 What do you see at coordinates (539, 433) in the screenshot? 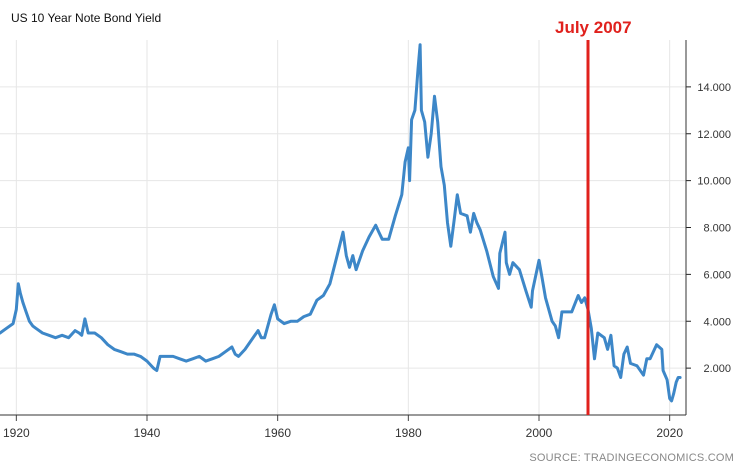
I see `x-tick-label: 2000` at bounding box center [539, 433].